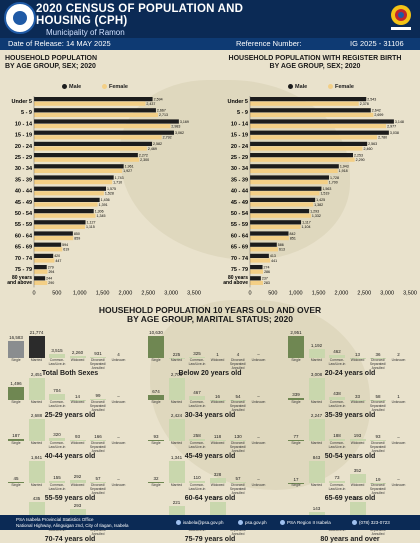 The width and height of the screenshot is (420, 543). What do you see at coordinates (296, 293) in the screenshot?
I see `x-tick-label: 1,000` at bounding box center [296, 293].